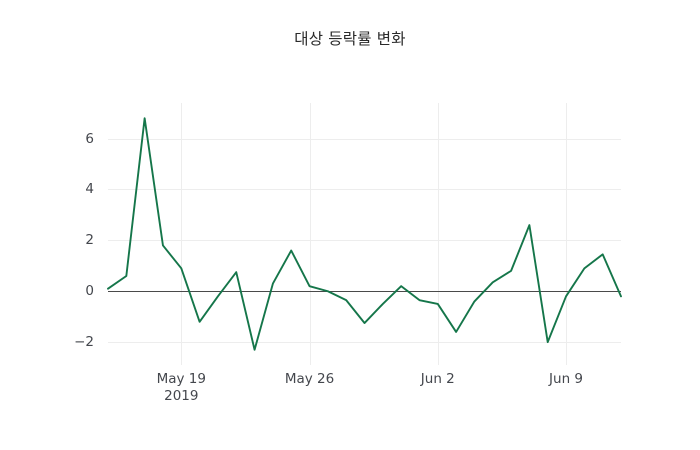  I want to click on y-tick-label: 4, so click(89, 189).